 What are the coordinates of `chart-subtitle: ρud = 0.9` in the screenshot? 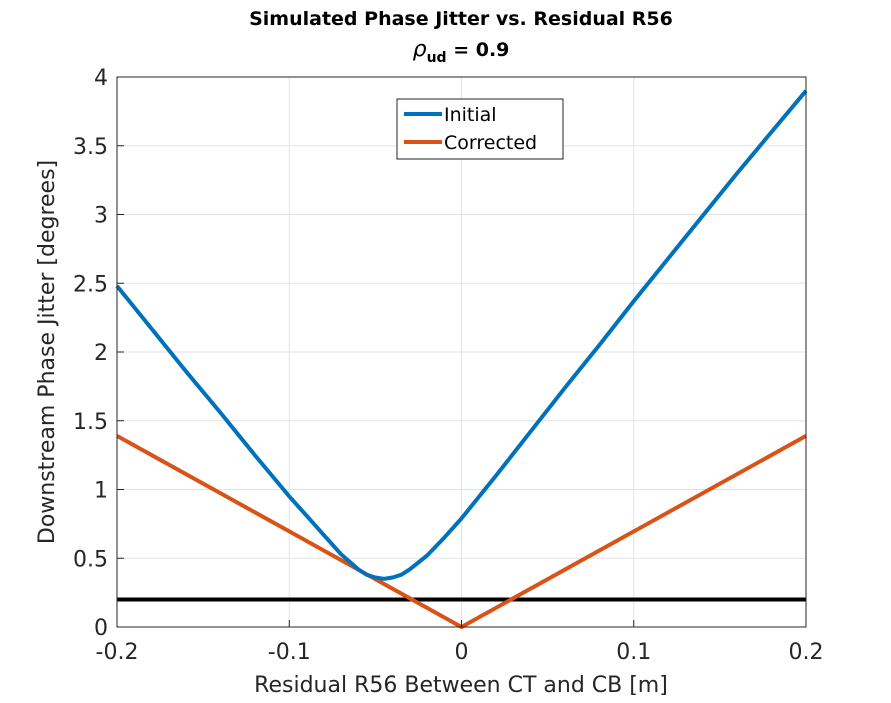 It's located at (461, 51).